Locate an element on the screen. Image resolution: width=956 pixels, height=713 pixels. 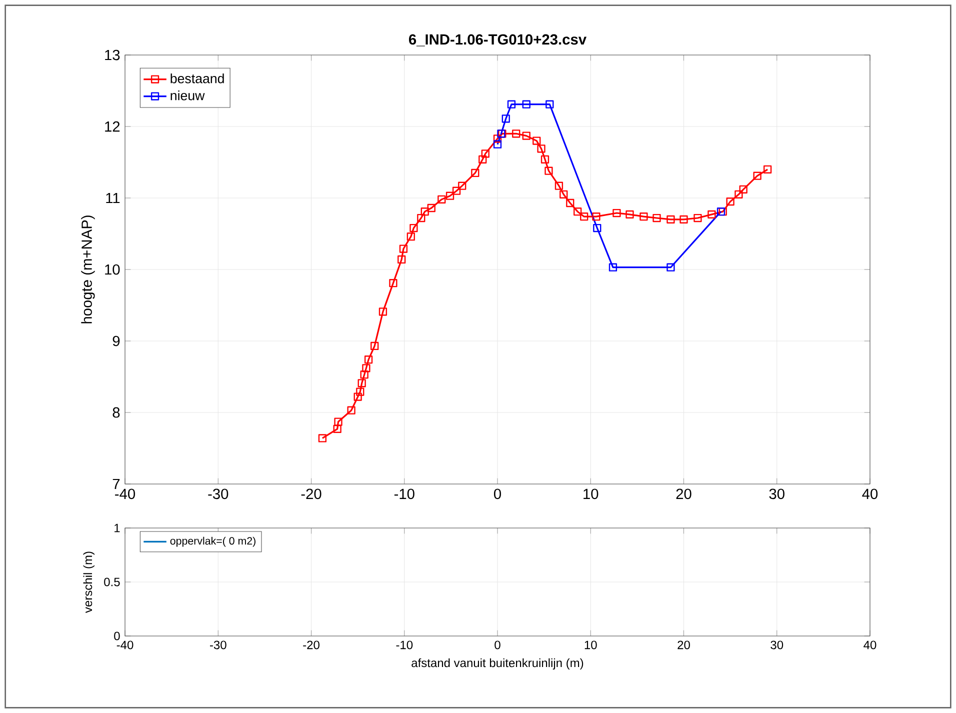
y-axis-title: verschil (m) is located at coordinates (88, 582).